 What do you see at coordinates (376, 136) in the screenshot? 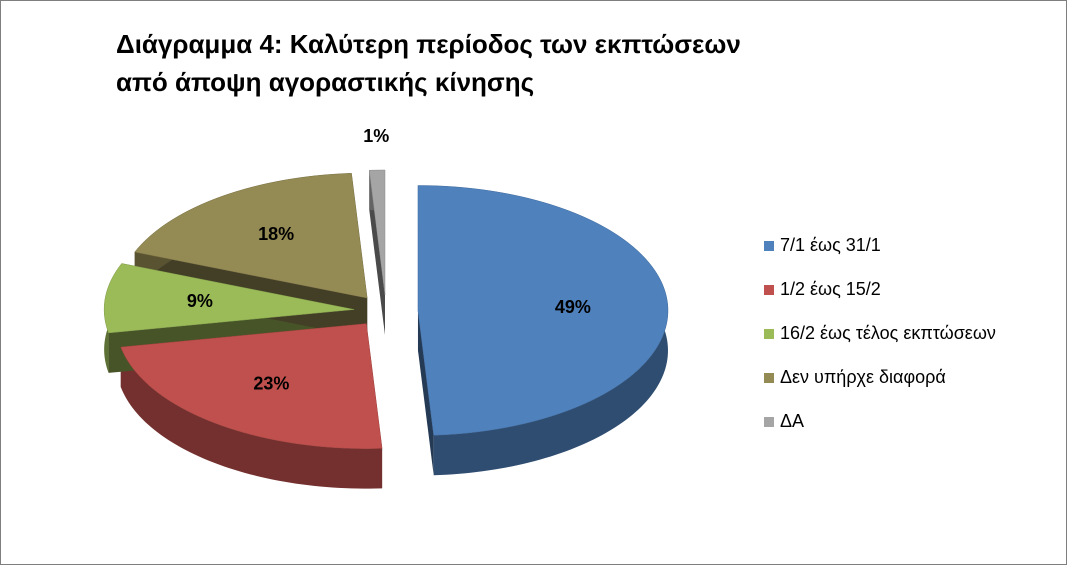
I see `data-label: 1%` at bounding box center [376, 136].